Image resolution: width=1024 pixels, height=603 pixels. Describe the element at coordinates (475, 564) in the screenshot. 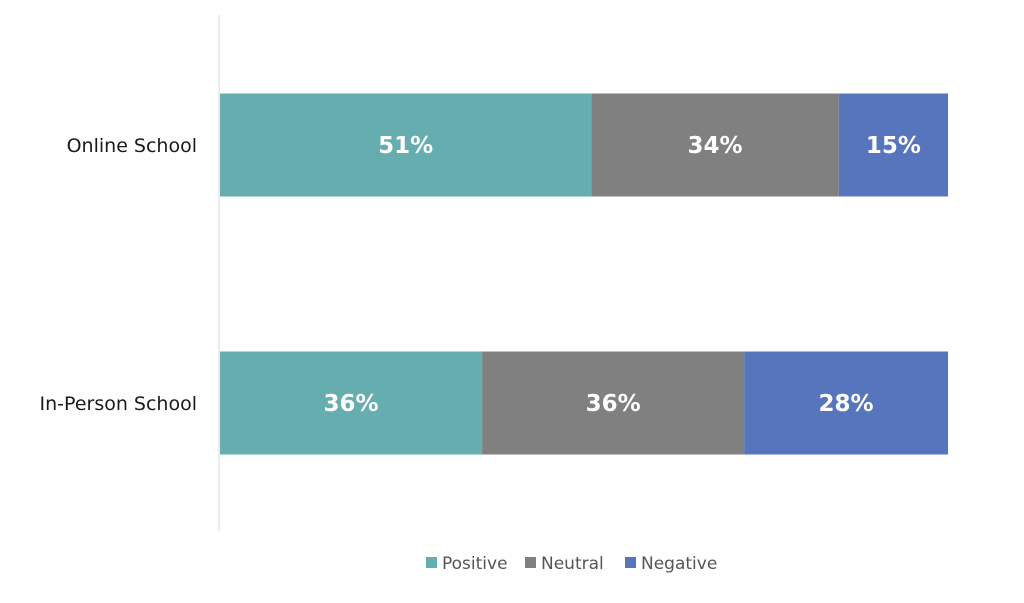

I see `legend-label-positive: Positive` at that location.